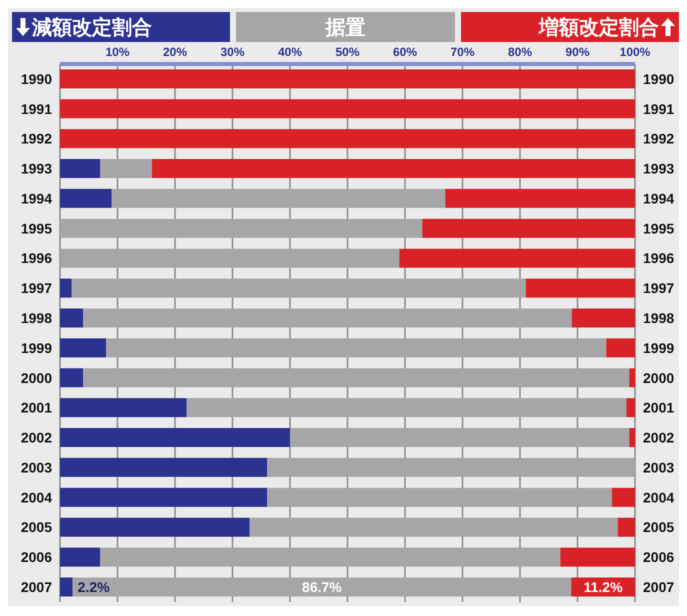 This screenshot has height=616, width=687. What do you see at coordinates (290, 52) in the screenshot?
I see `x-tick-label: 40%` at bounding box center [290, 52].